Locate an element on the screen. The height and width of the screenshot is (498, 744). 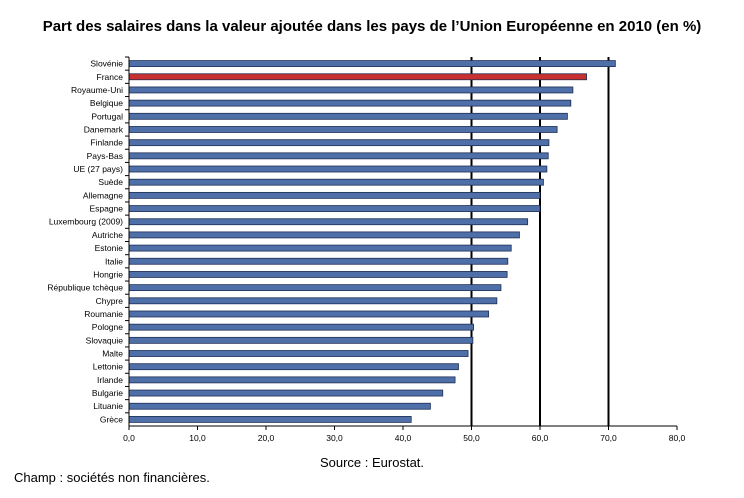
category-label-15: Italie is located at coordinates (114, 261).